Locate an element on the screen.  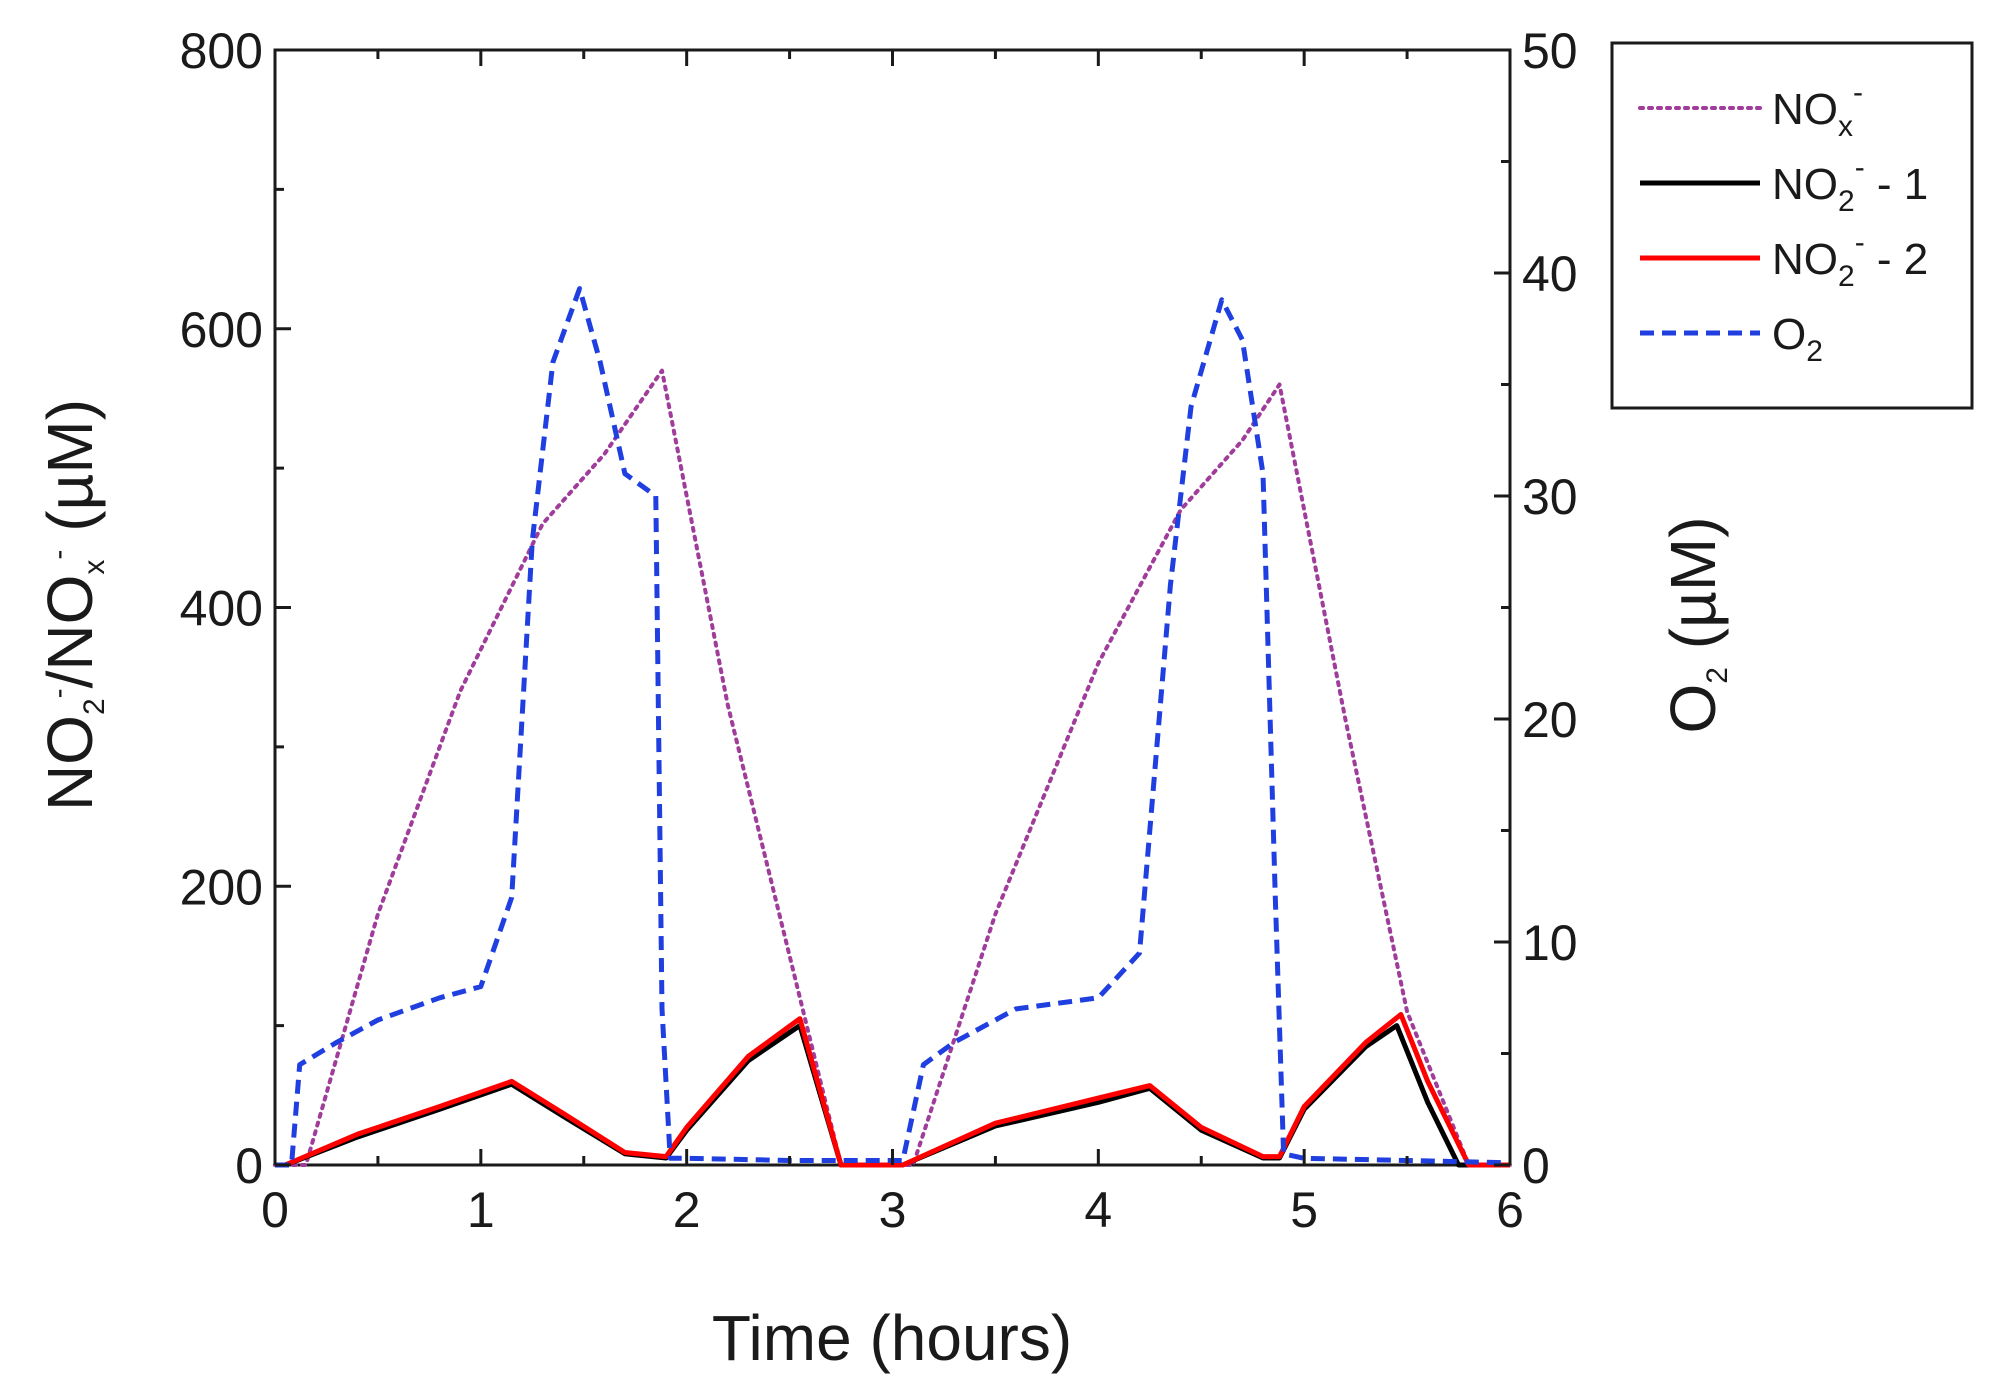
legend-label: NOx- is located at coordinates (1817, 109).